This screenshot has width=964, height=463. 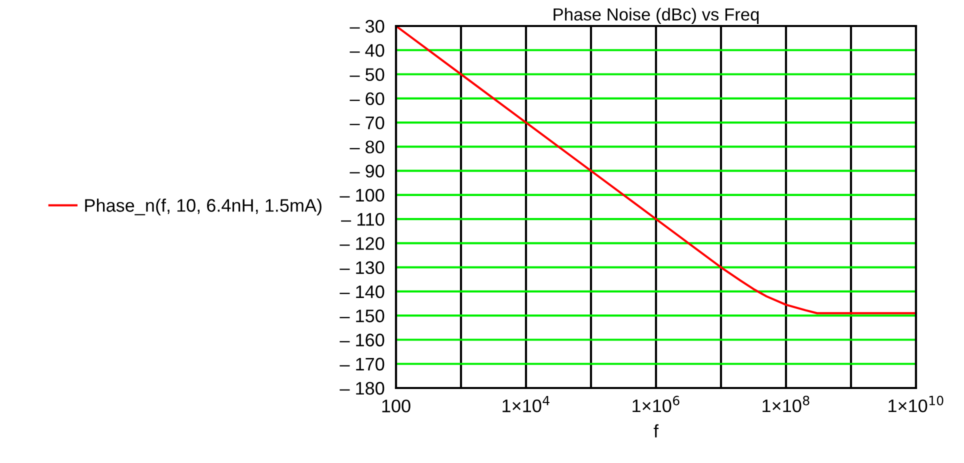 What do you see at coordinates (367, 123) in the screenshot?
I see `y-tick-label: – 70` at bounding box center [367, 123].